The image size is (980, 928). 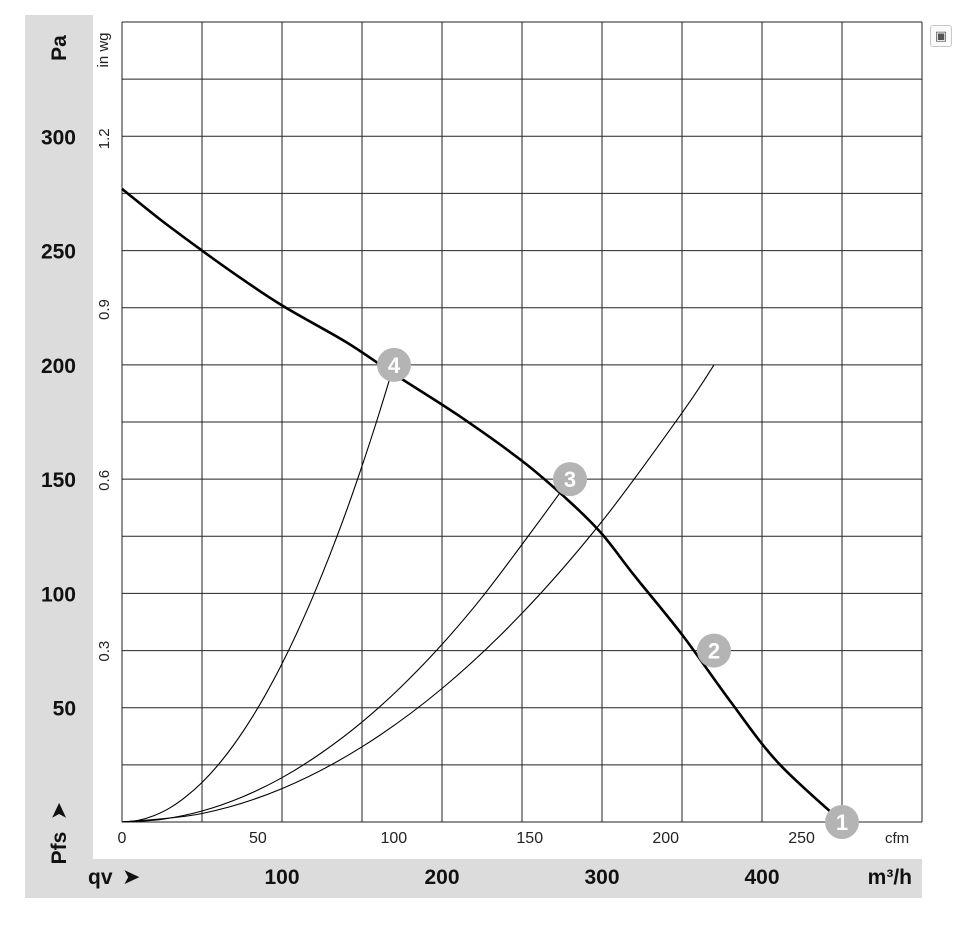 I want to click on left-axis-band, so click(x=59, y=456).